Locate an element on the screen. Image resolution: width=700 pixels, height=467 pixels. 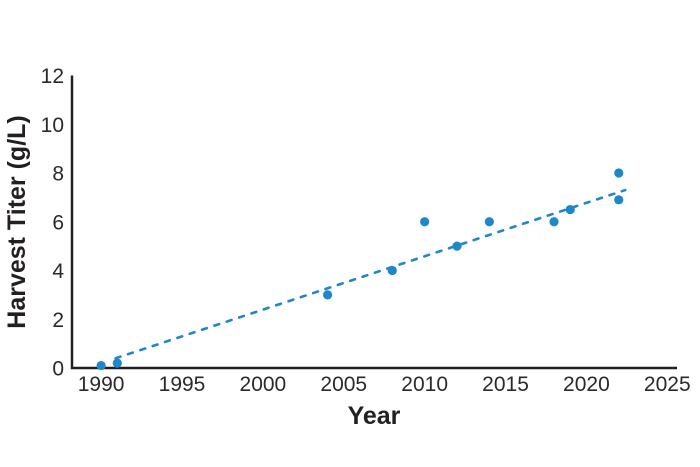
x-tick-label: 2025 is located at coordinates (667, 384).